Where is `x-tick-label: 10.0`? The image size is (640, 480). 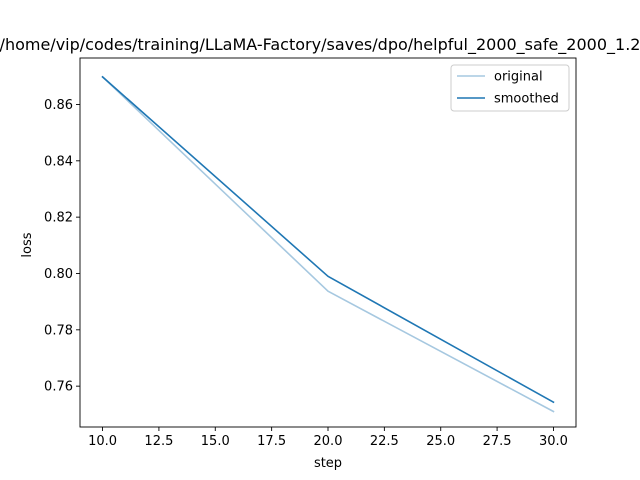 x-tick-label: 10.0 is located at coordinates (102, 441).